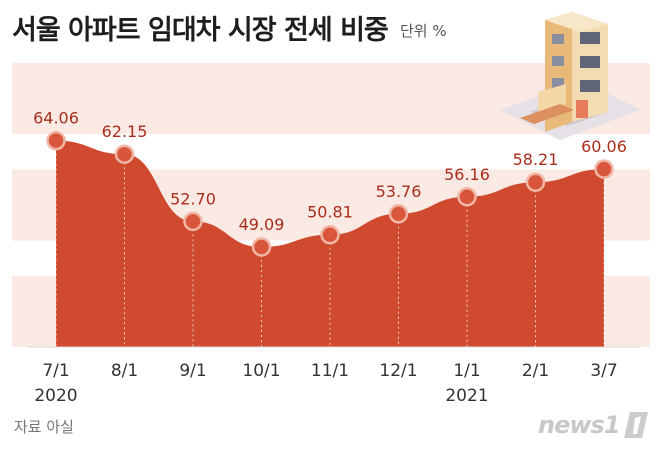 This screenshot has width=658, height=453. What do you see at coordinates (536, 159) in the screenshot?
I see `value-label: 58.21` at bounding box center [536, 159].